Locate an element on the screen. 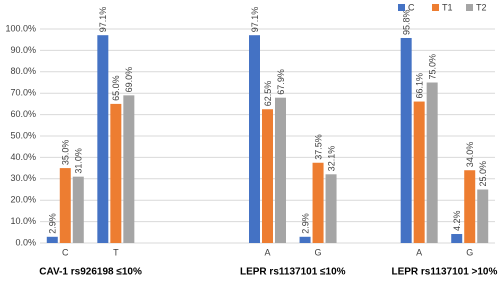 The width and height of the screenshot is (500, 308). y-tick-label: 80.0% is located at coordinates (23, 71).